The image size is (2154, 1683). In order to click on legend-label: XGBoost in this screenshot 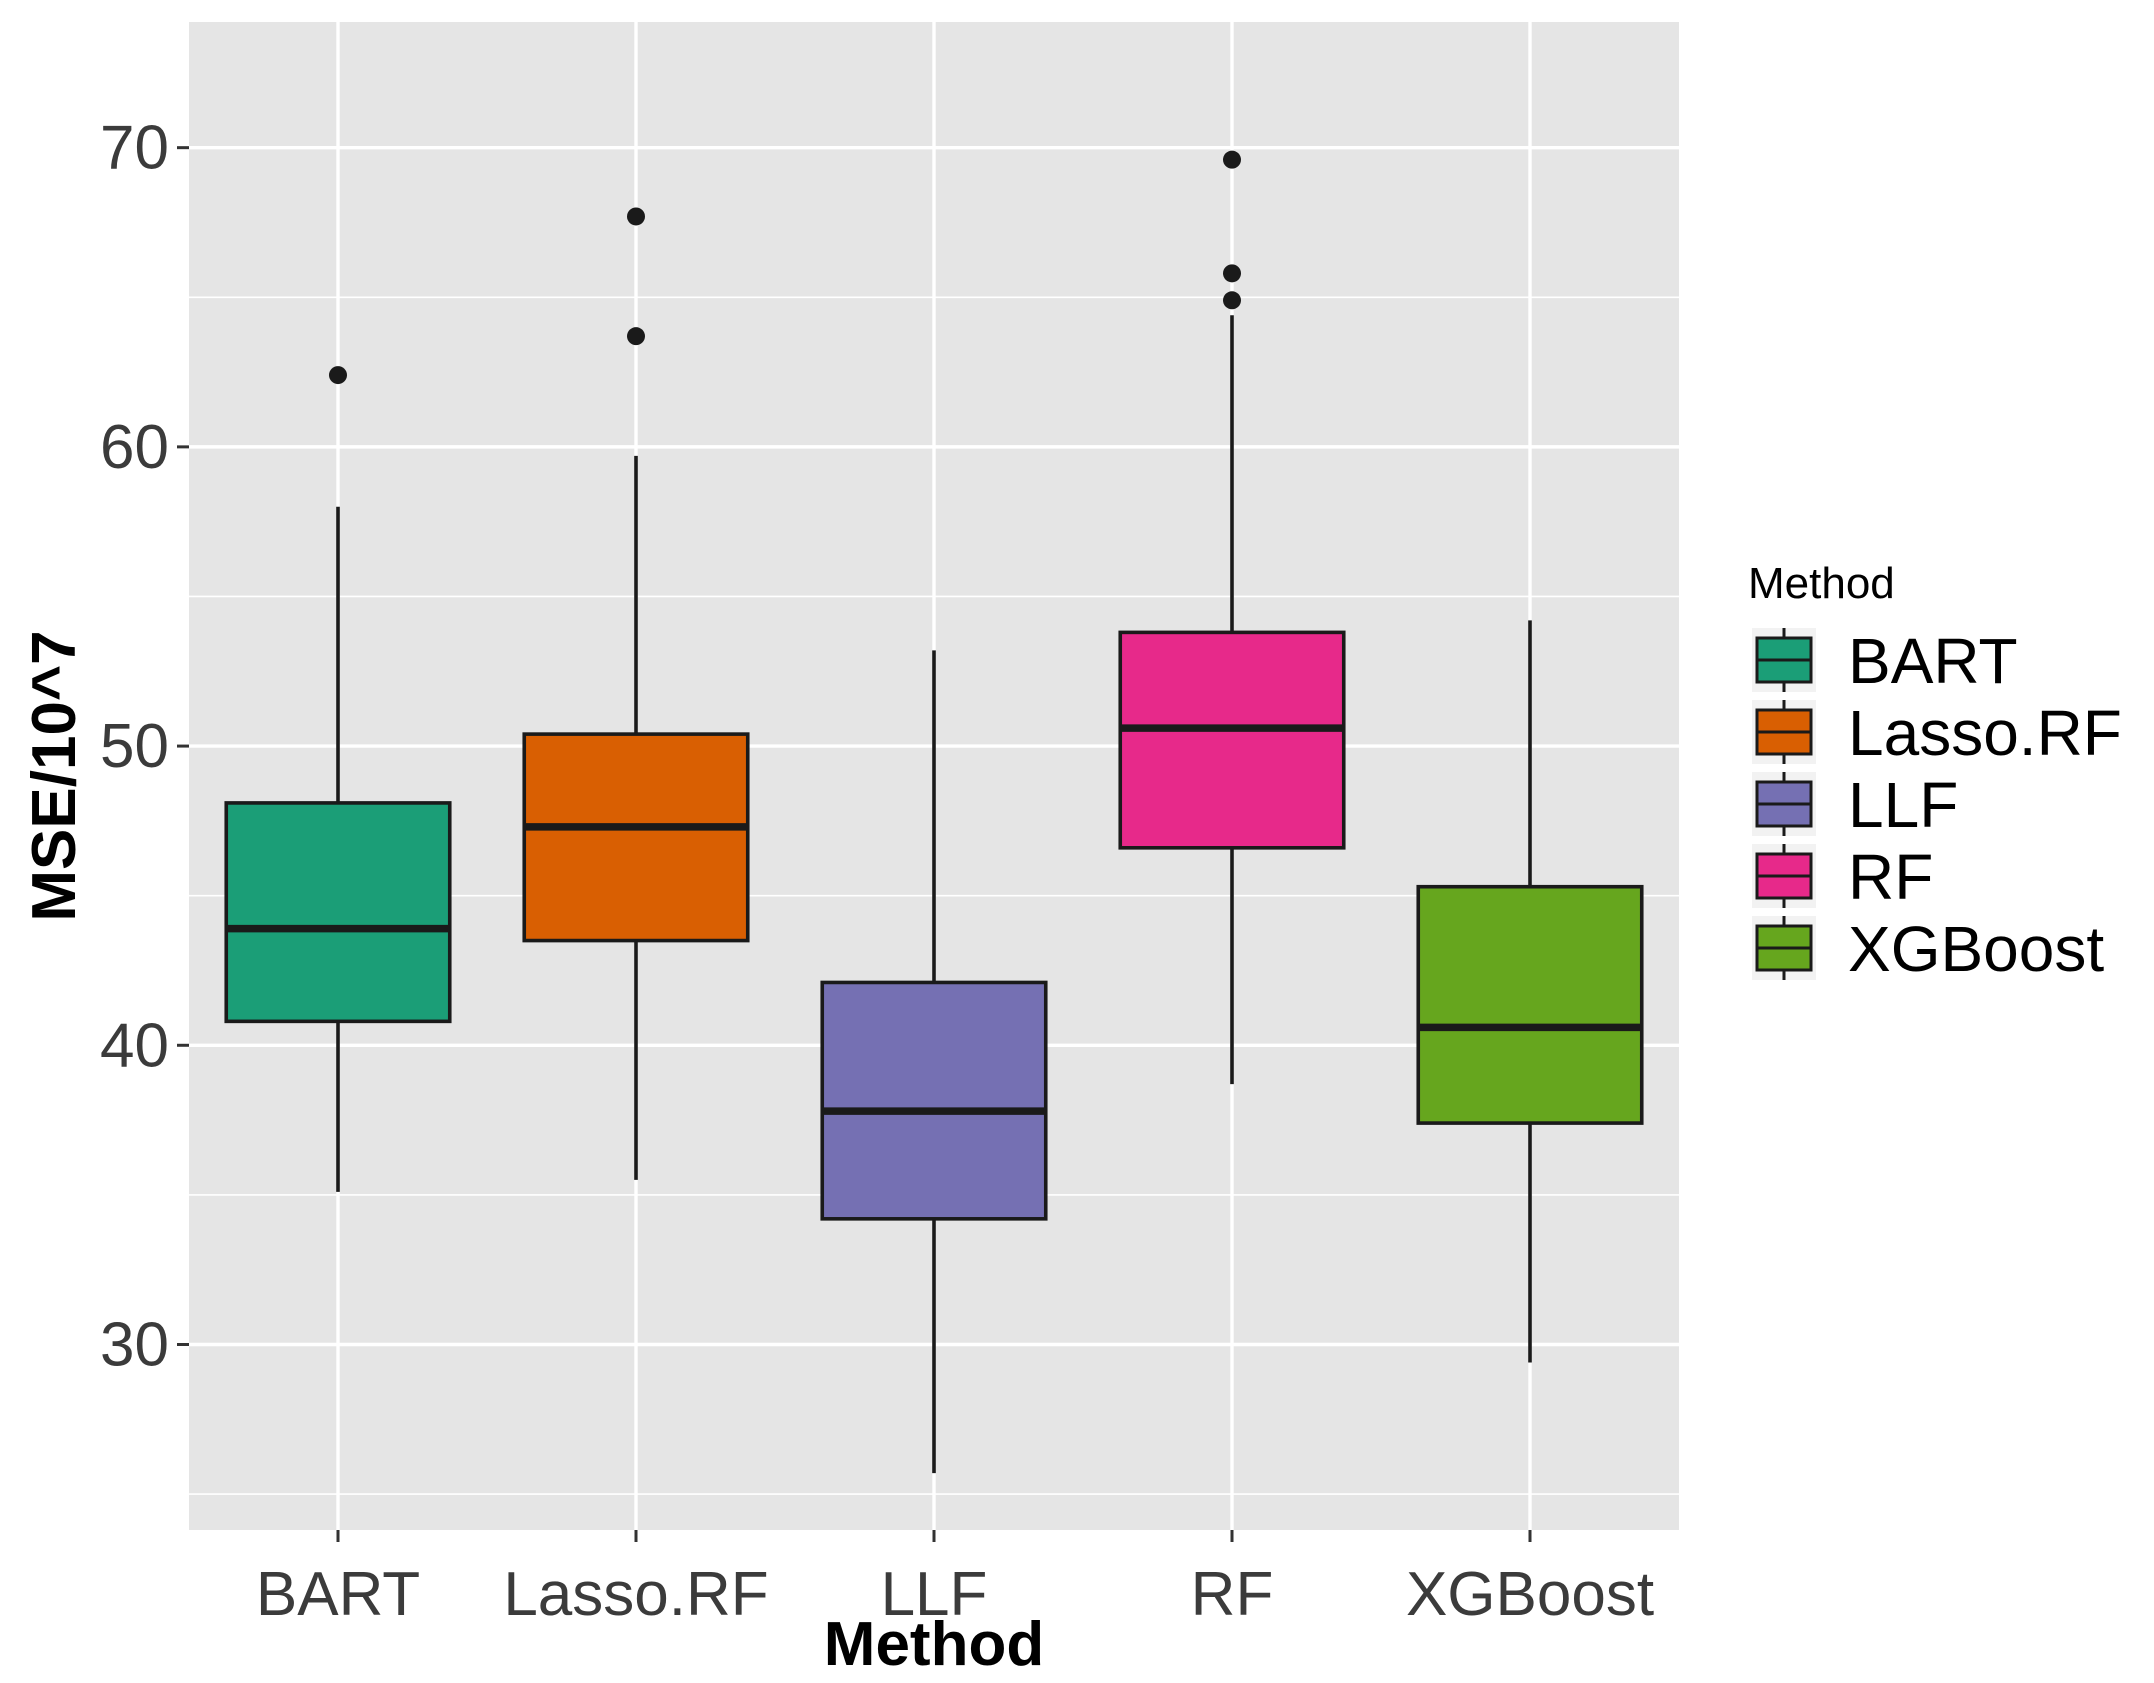, I will do `click(1976, 949)`.